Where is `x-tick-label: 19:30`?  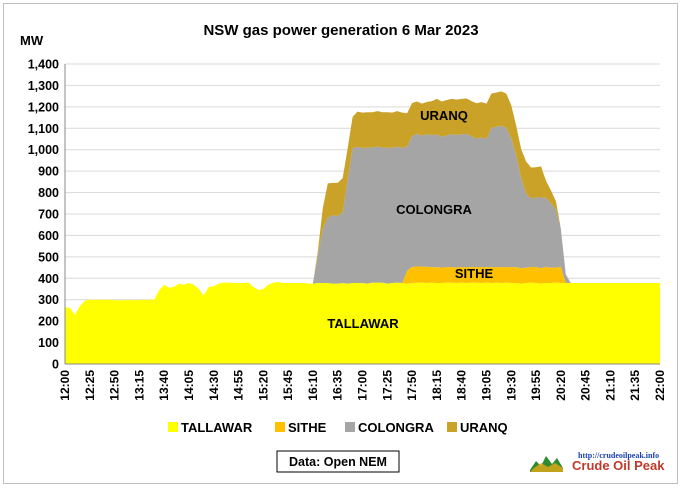
x-tick-label: 19:30 is located at coordinates (511, 385).